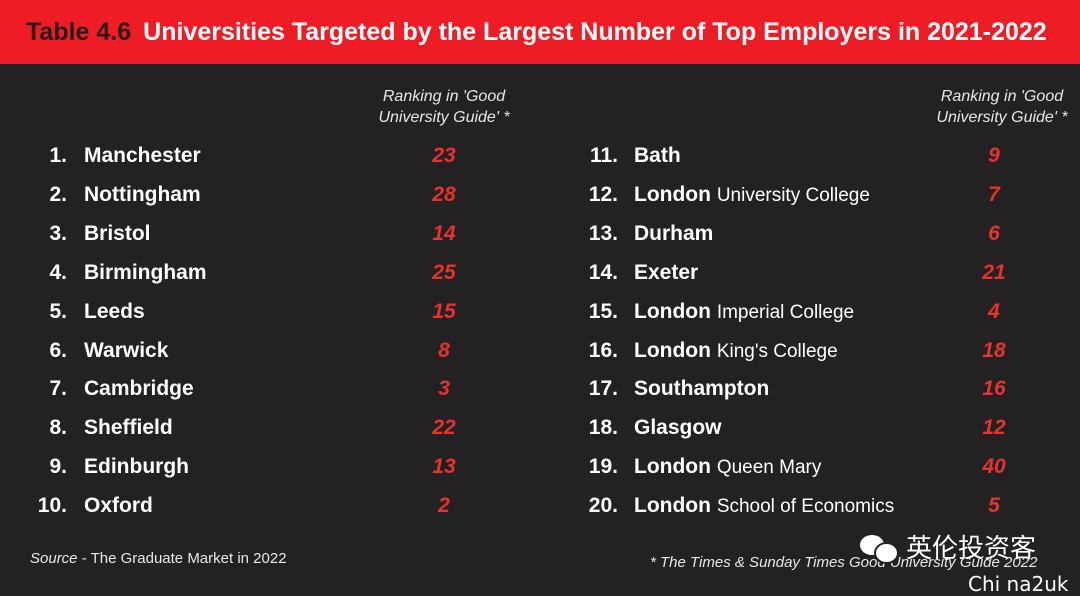 This screenshot has height=596, width=1080. What do you see at coordinates (270, 273) in the screenshot?
I see `table-row: 4. Birmingham 25` at bounding box center [270, 273].